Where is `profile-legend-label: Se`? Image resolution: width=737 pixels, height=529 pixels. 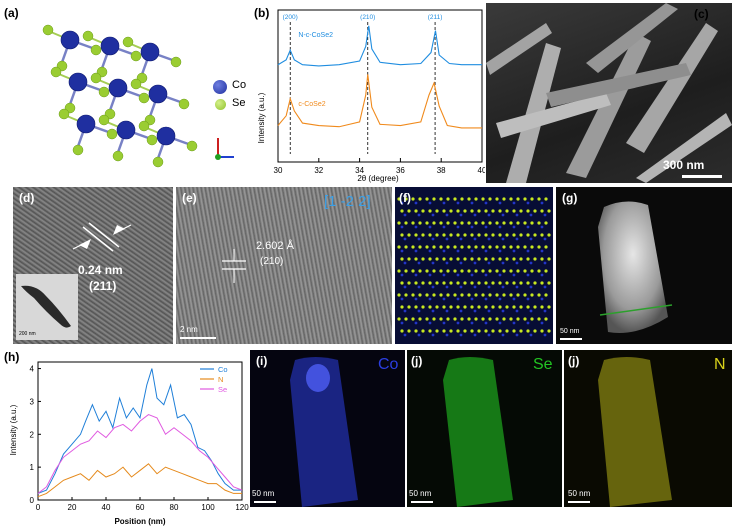
profile-legend-label: Se is located at coordinates (222, 389).